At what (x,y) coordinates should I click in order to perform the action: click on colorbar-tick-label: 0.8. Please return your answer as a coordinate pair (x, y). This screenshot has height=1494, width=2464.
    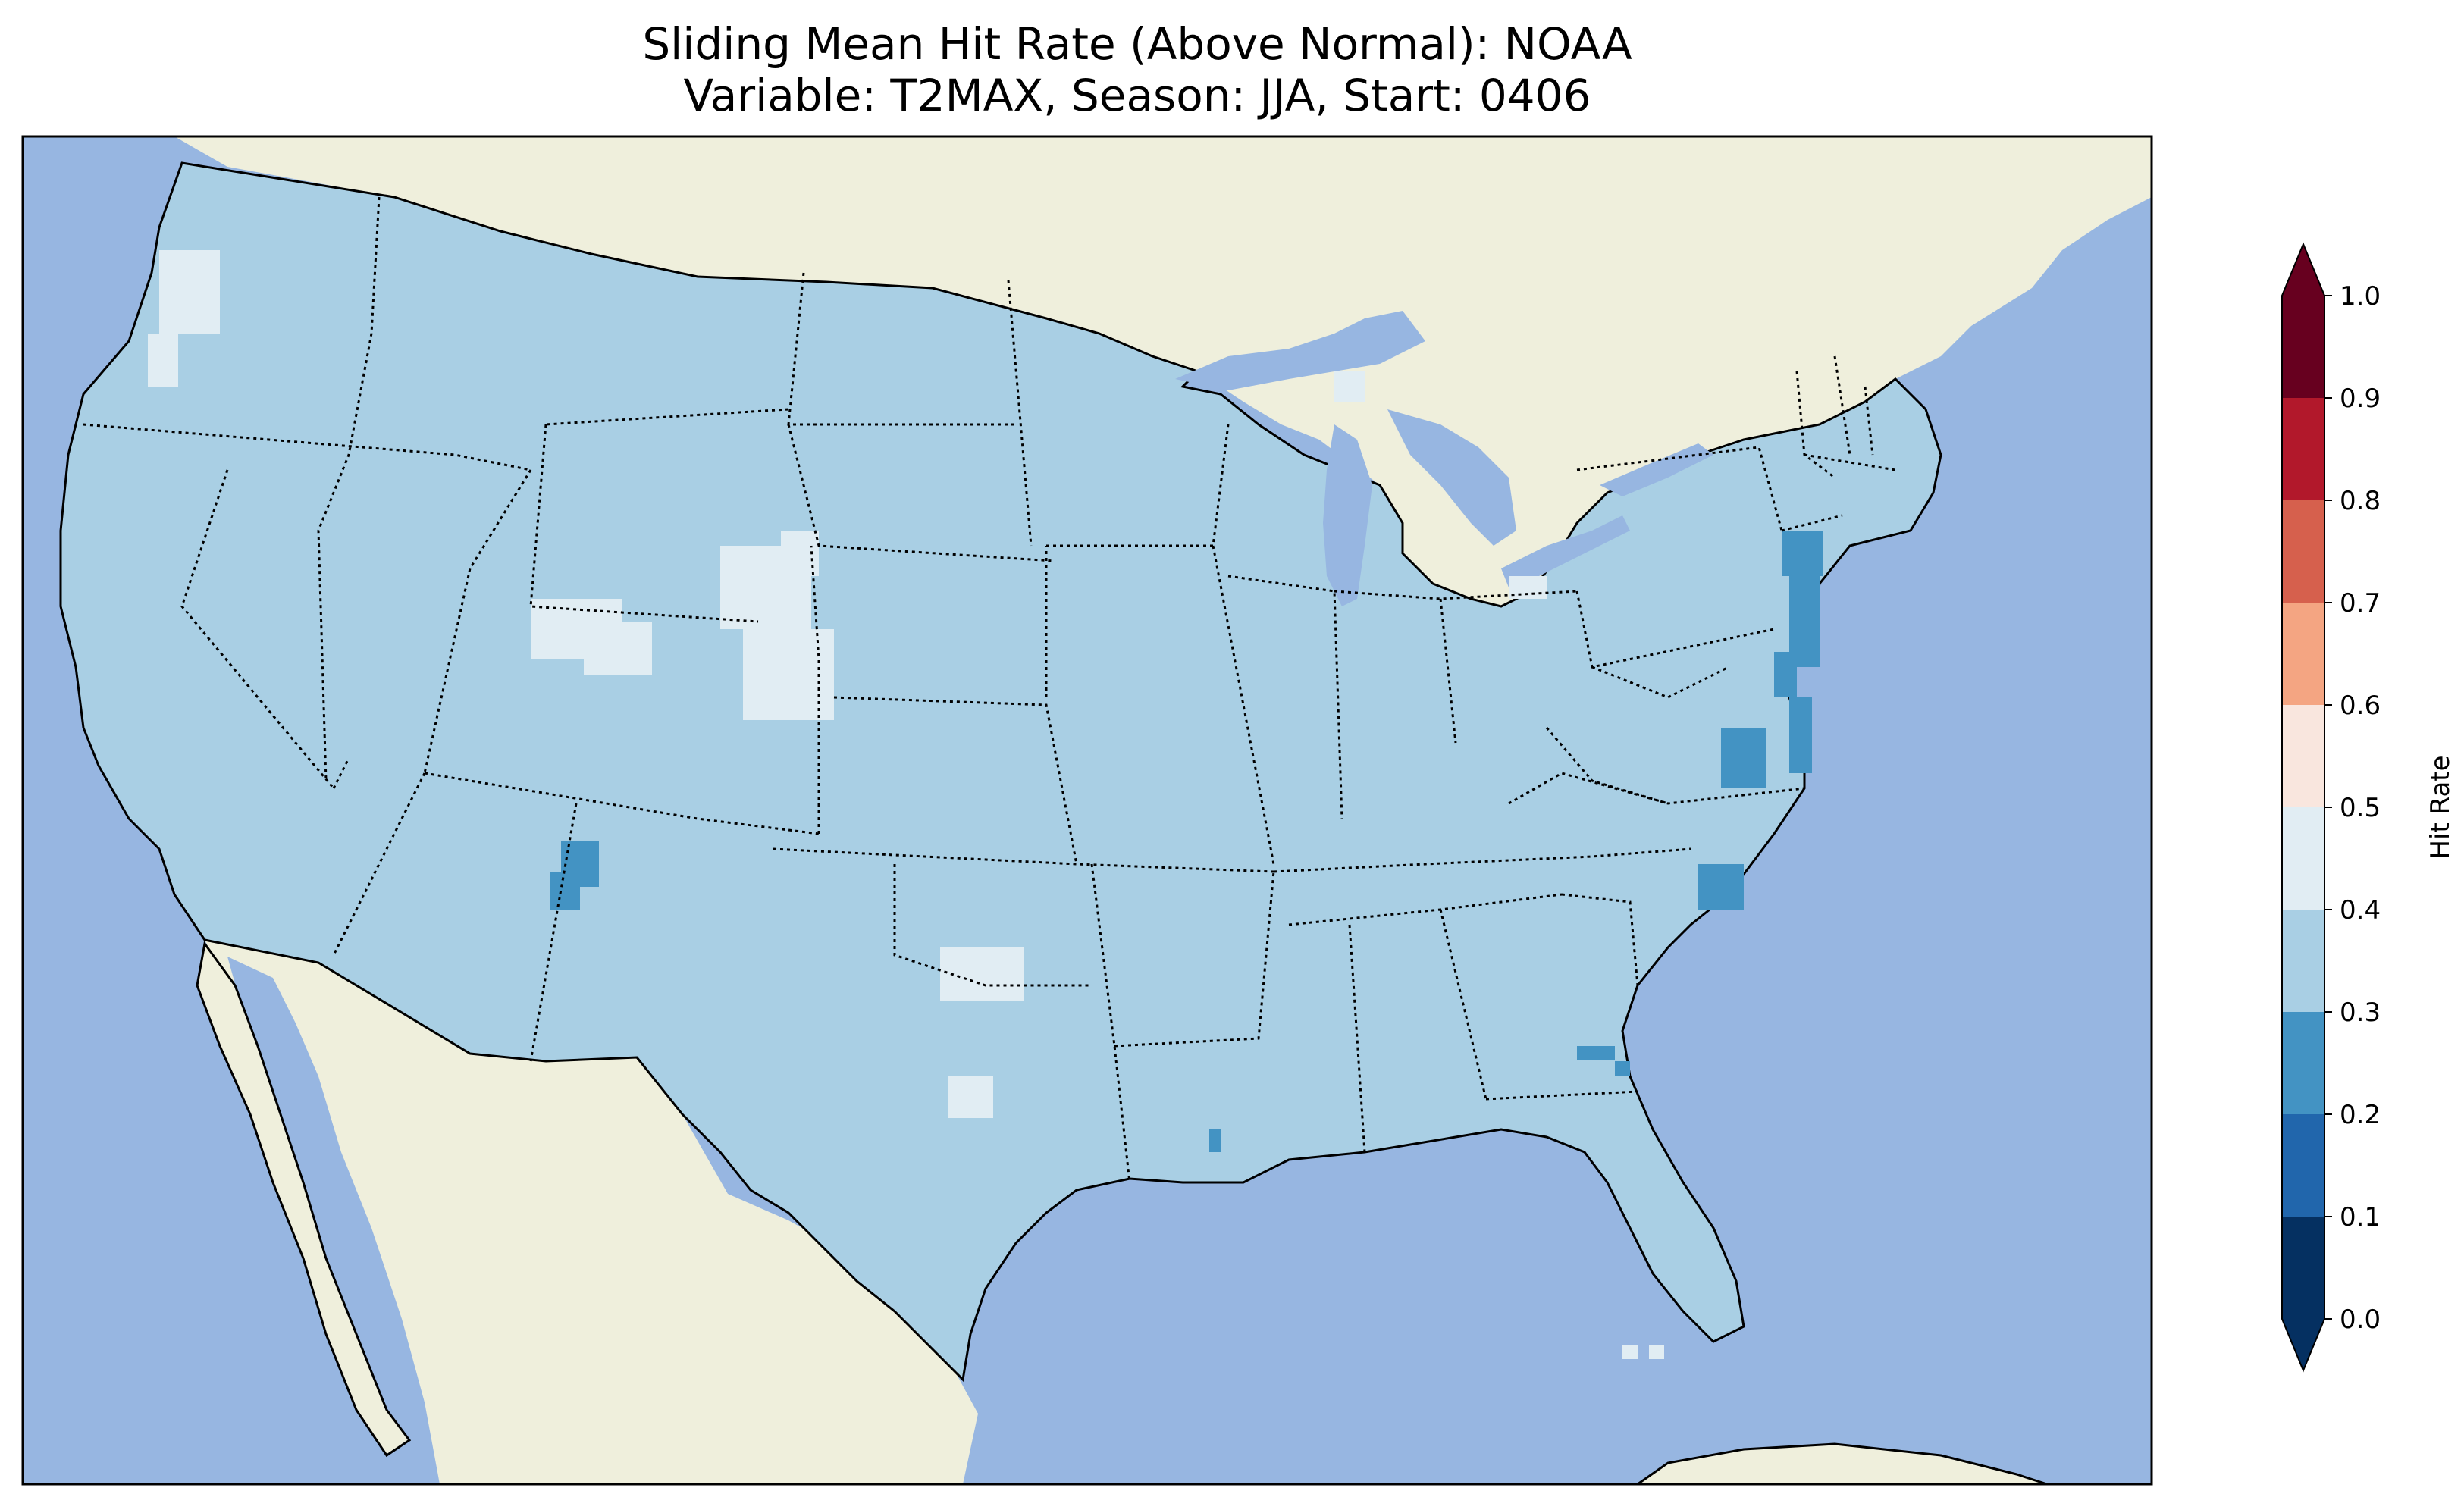
    Looking at the image, I should click on (2360, 501).